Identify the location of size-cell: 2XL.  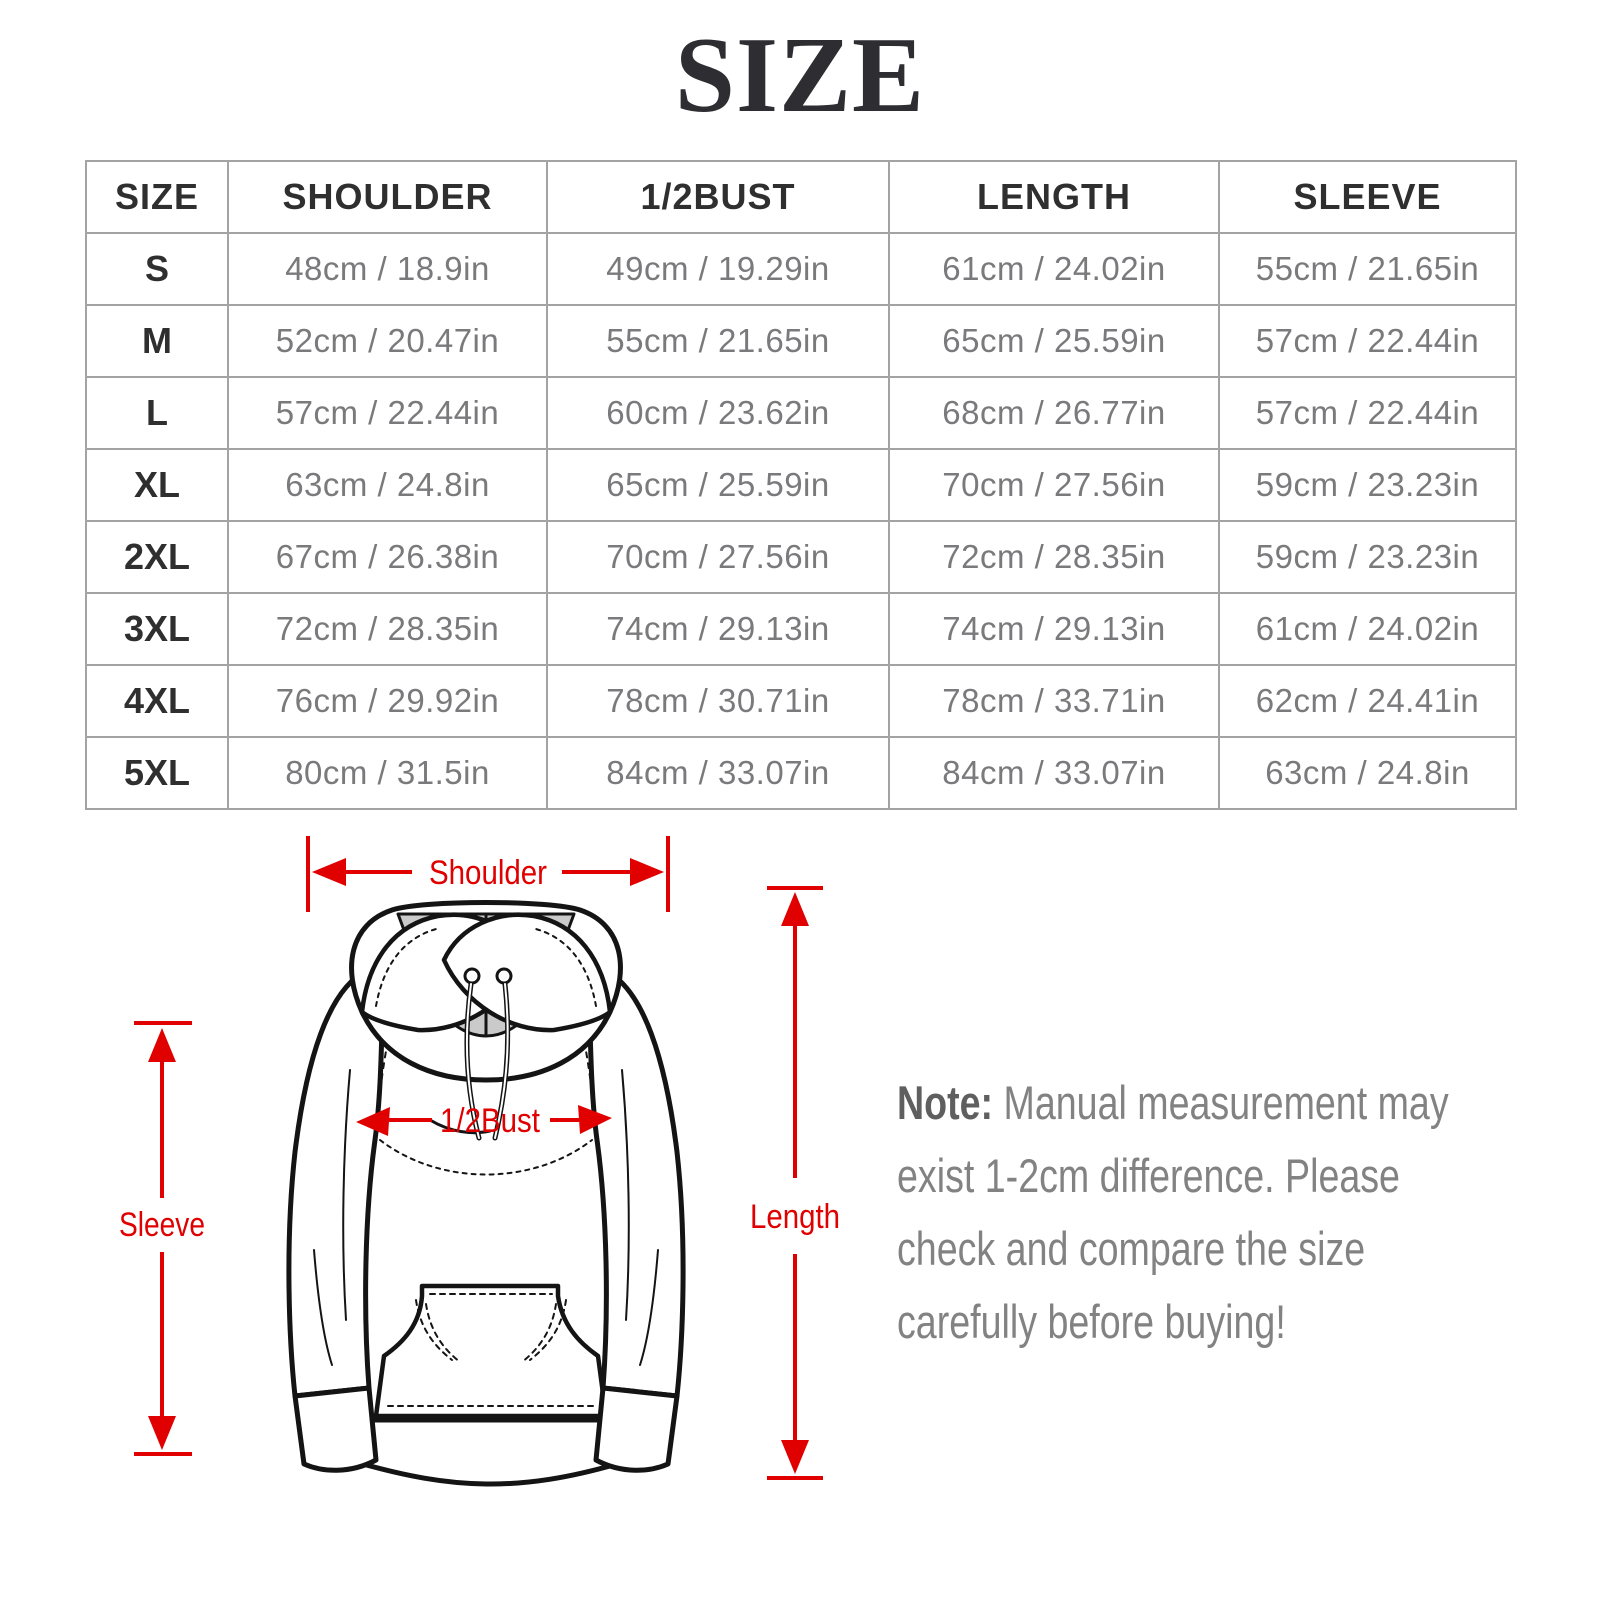
(157, 557).